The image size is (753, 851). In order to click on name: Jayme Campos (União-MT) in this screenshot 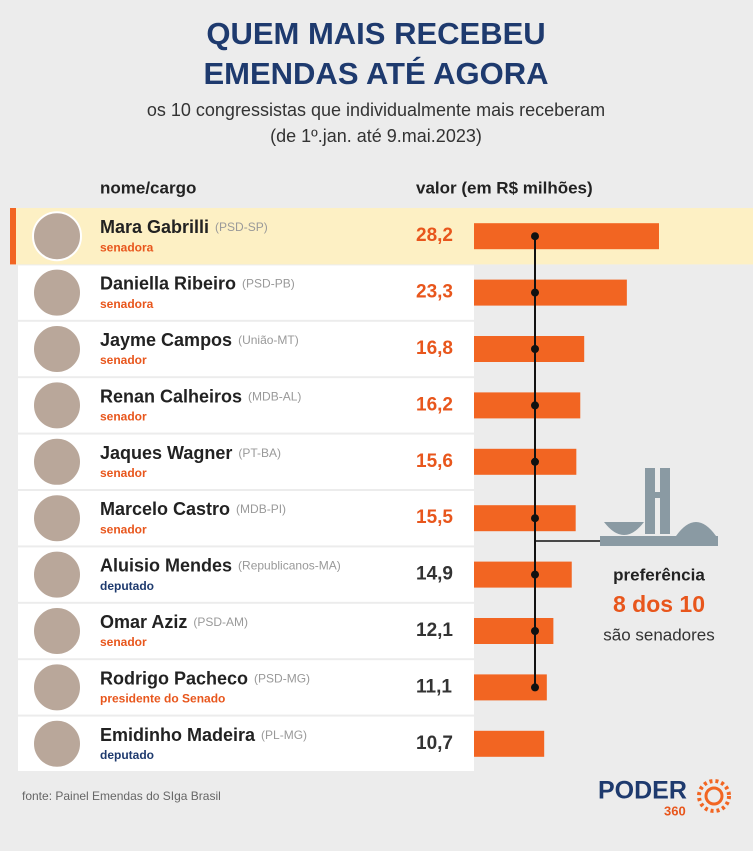, I will do `click(199, 340)`.